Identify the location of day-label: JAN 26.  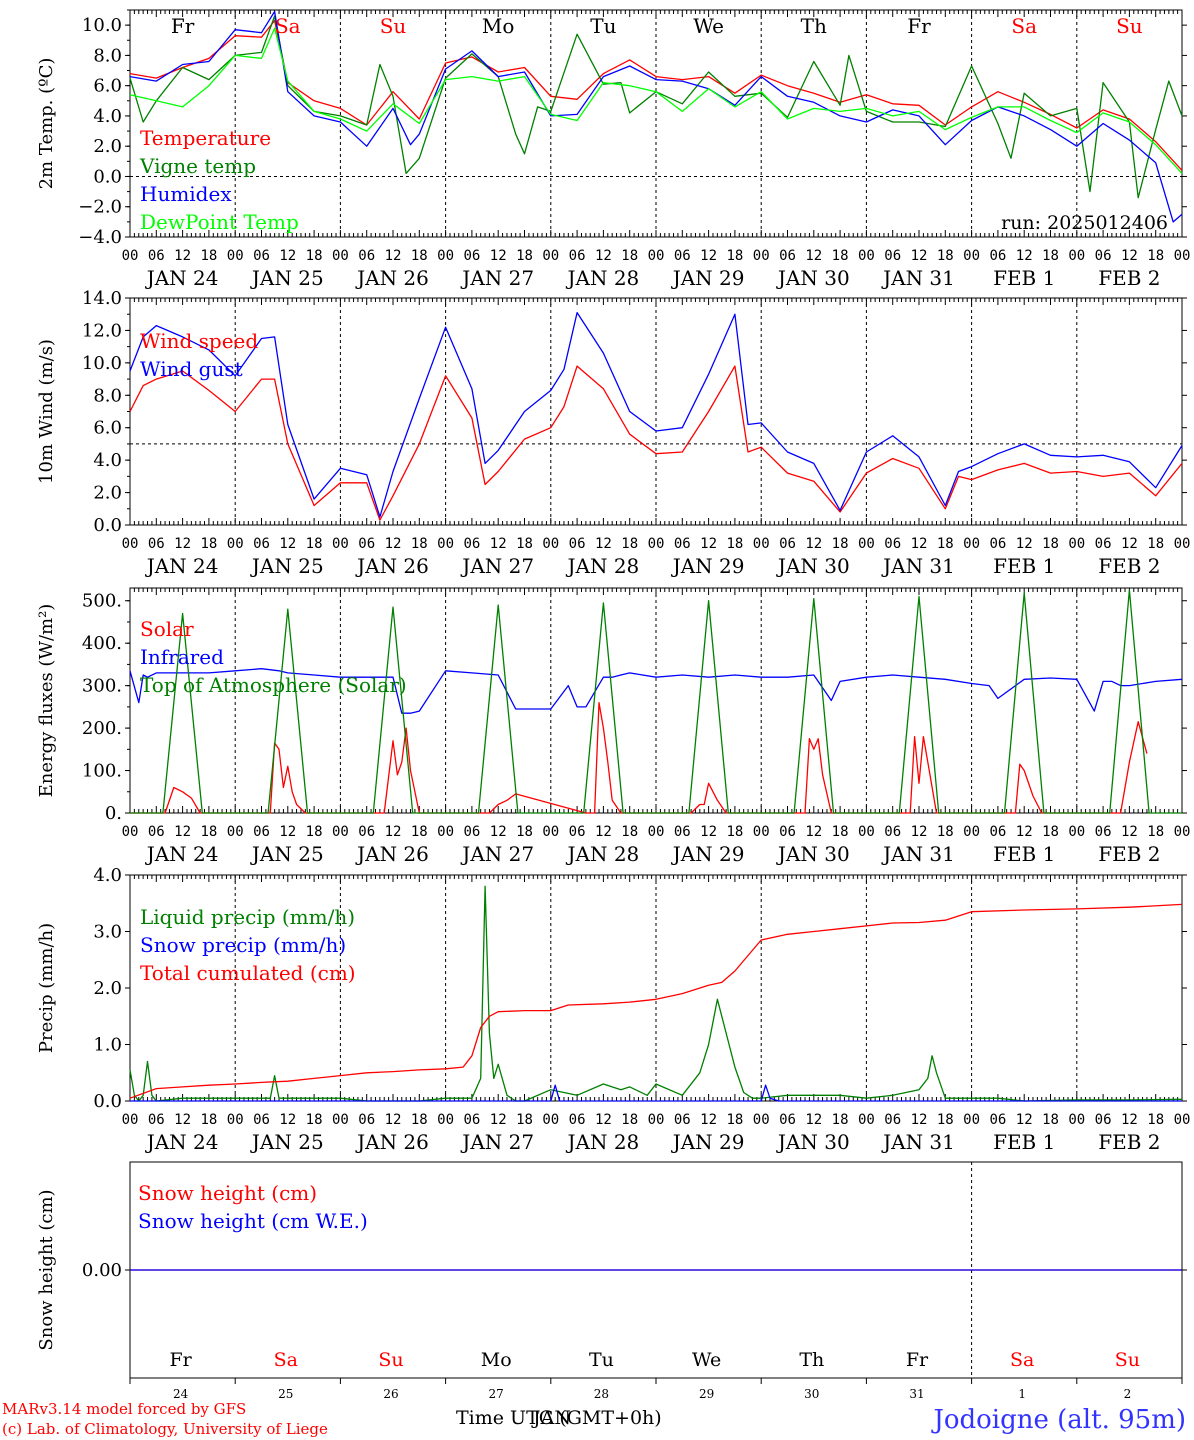
(392, 566).